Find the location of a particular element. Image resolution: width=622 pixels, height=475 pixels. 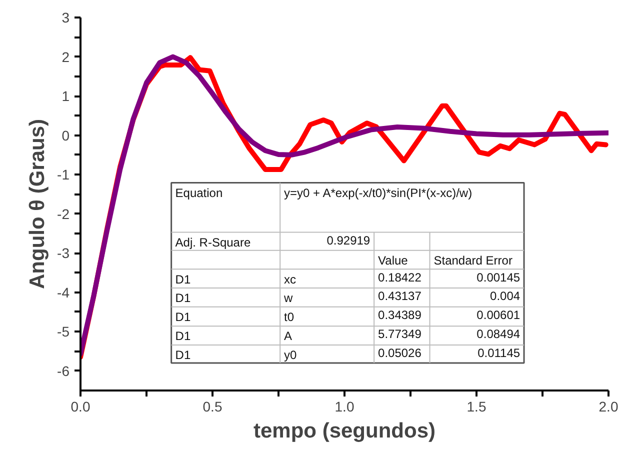

annotation: 0.00145 is located at coordinates (498, 277).